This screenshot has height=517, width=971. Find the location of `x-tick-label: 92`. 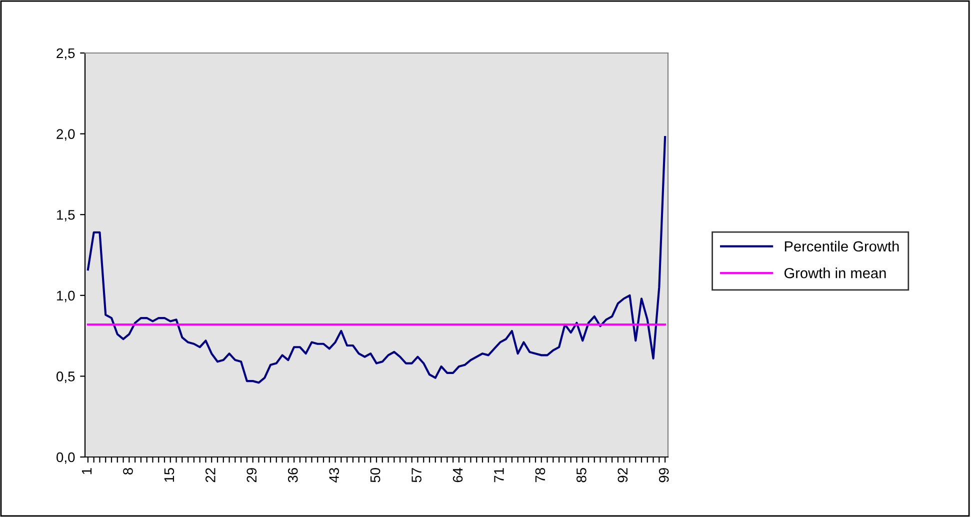

x-tick-label: 92 is located at coordinates (623, 475).